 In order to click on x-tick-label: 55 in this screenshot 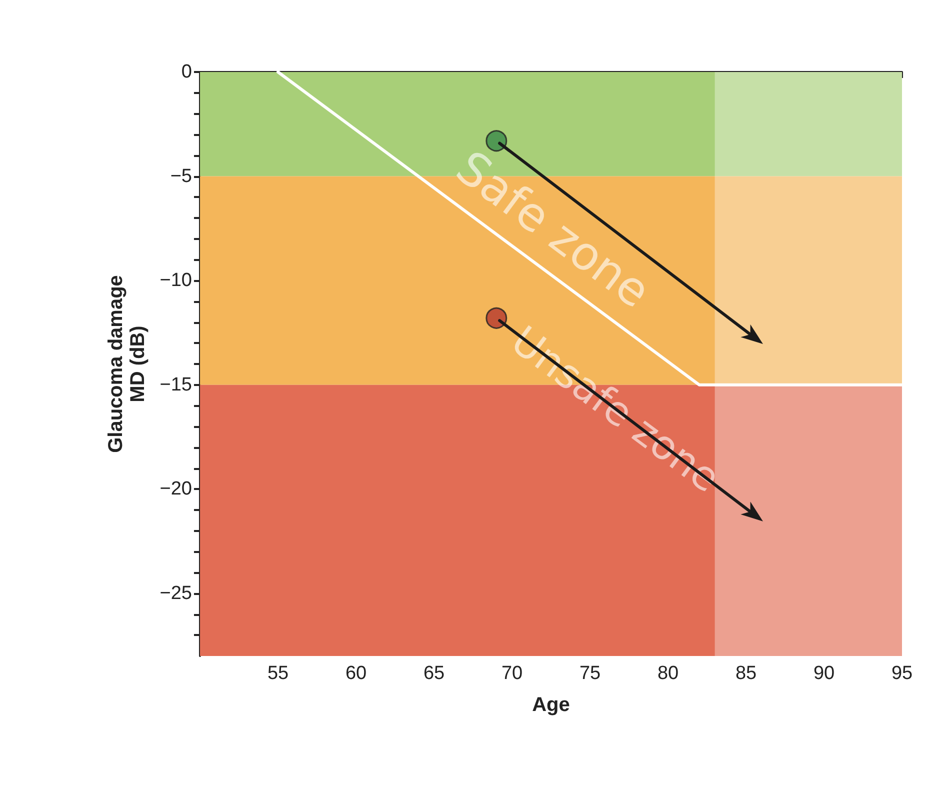, I will do `click(278, 673)`.